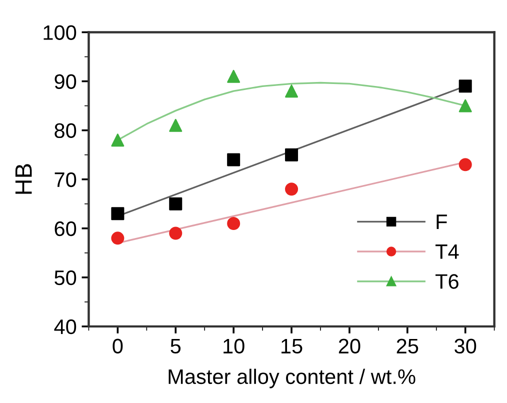 This screenshot has width=507, height=403. Describe the element at coordinates (292, 378) in the screenshot. I see `x-axis-title: Master alloy content / wt.%` at that location.